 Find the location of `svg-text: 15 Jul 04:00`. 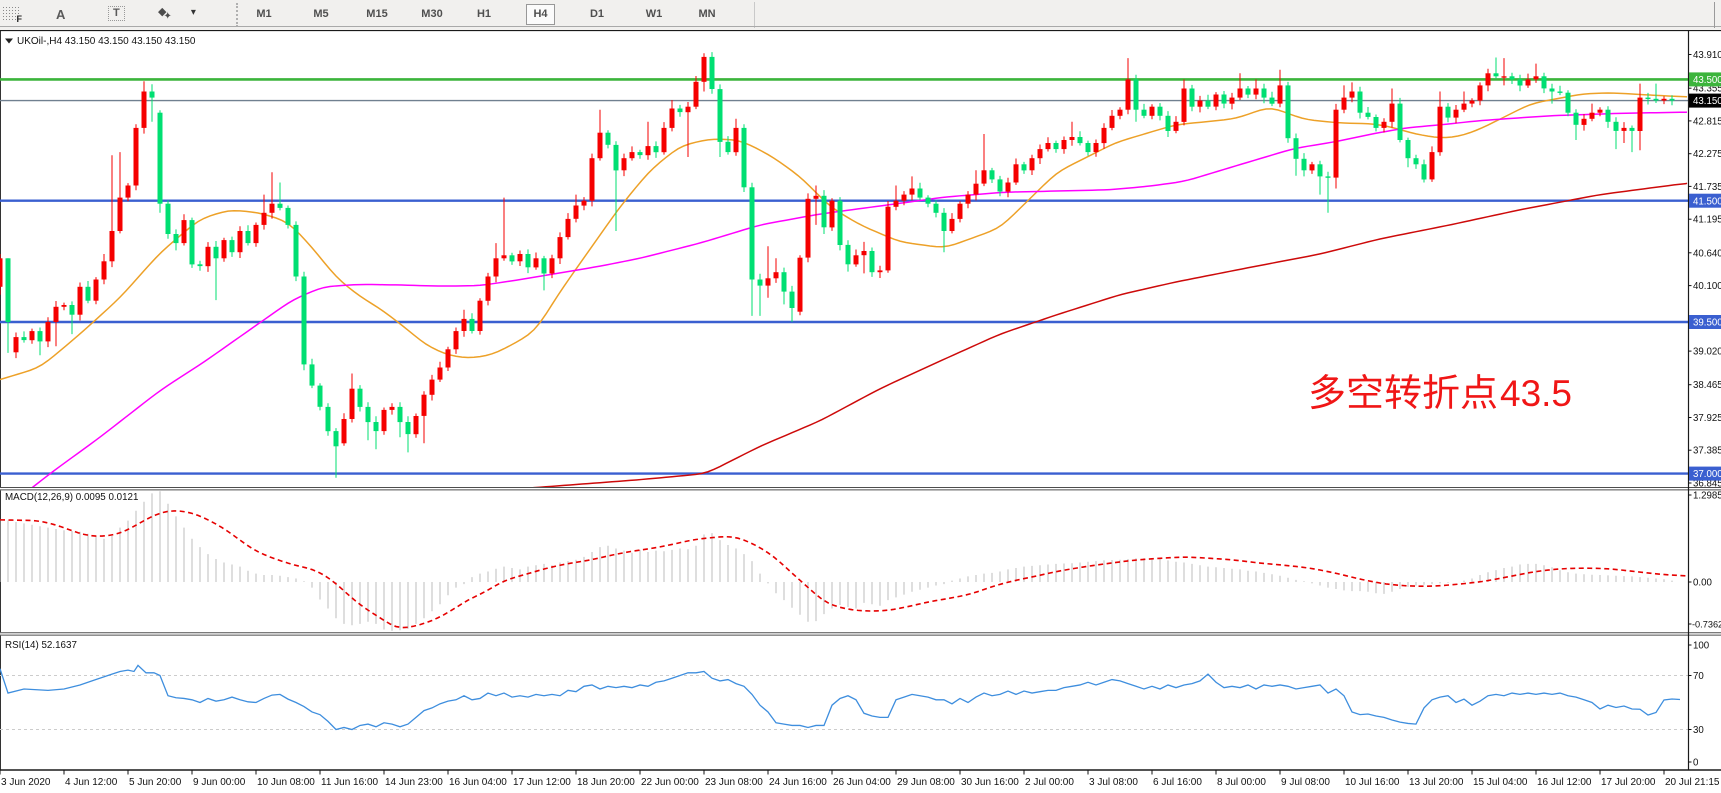

svg-text: 15 Jul 04:00 is located at coordinates (1500, 782).